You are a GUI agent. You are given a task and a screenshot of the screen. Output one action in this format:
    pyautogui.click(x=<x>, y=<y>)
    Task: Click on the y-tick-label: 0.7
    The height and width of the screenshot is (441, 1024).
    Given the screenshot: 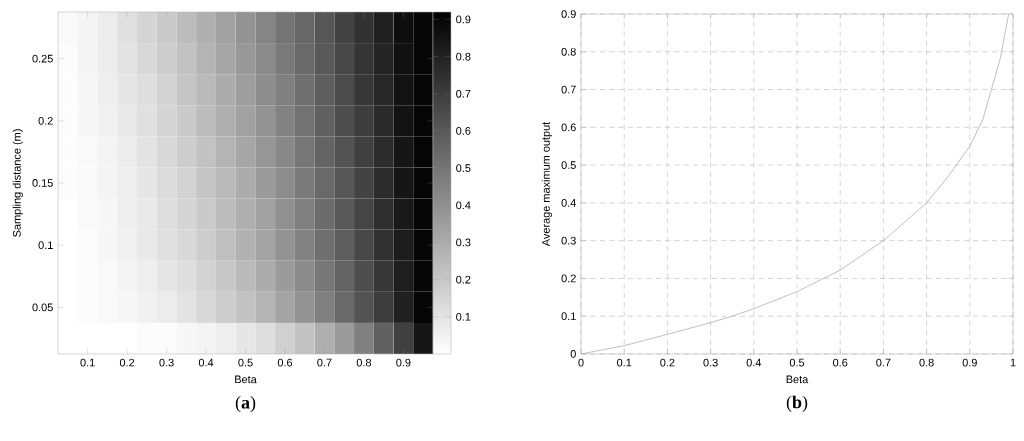 What is the action you would take?
    pyautogui.click(x=568, y=89)
    